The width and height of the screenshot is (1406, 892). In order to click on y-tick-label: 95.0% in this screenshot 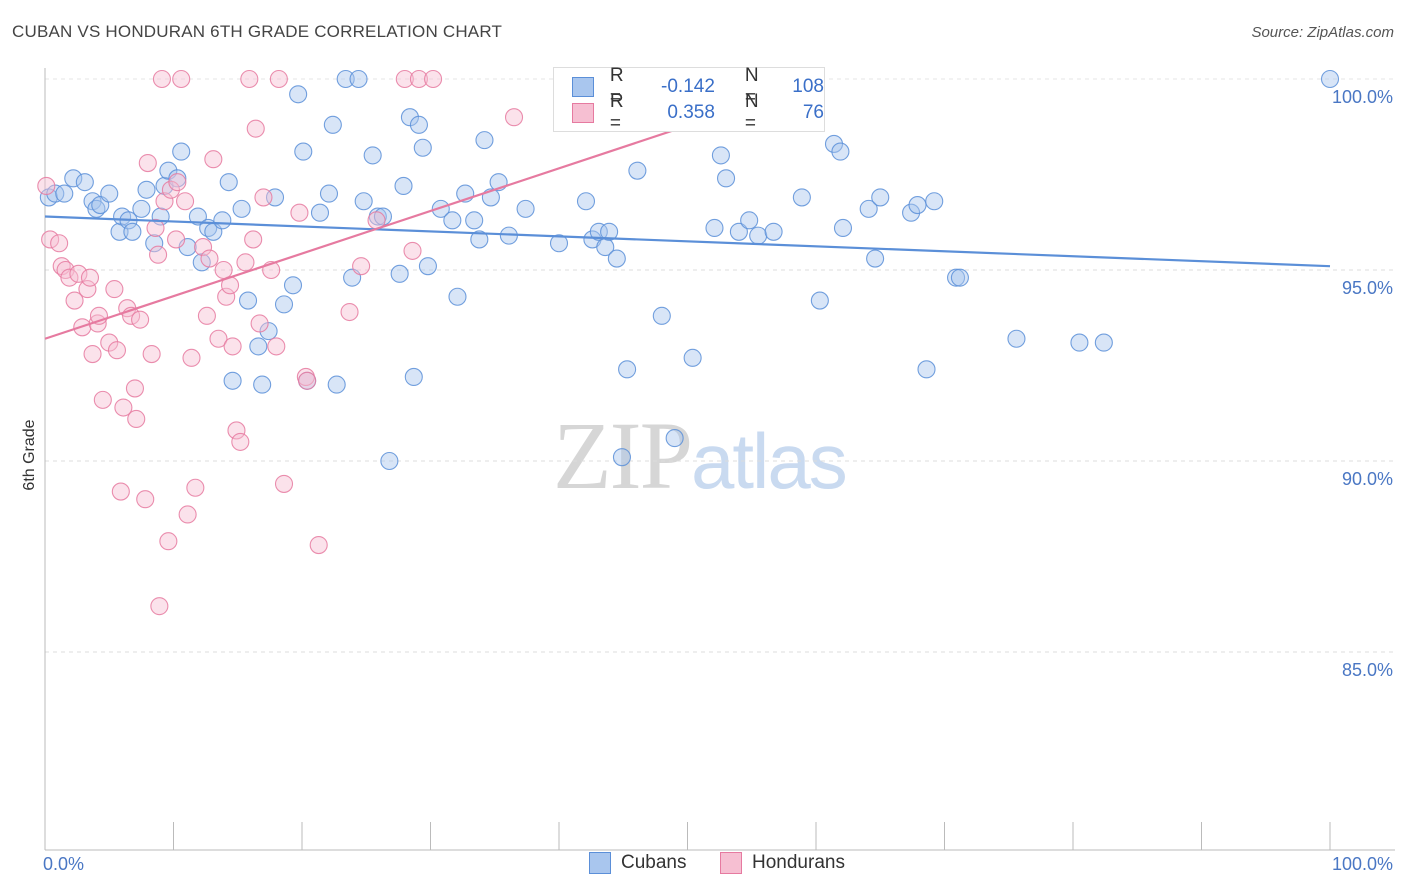, I will do `click(1367, 288)`.